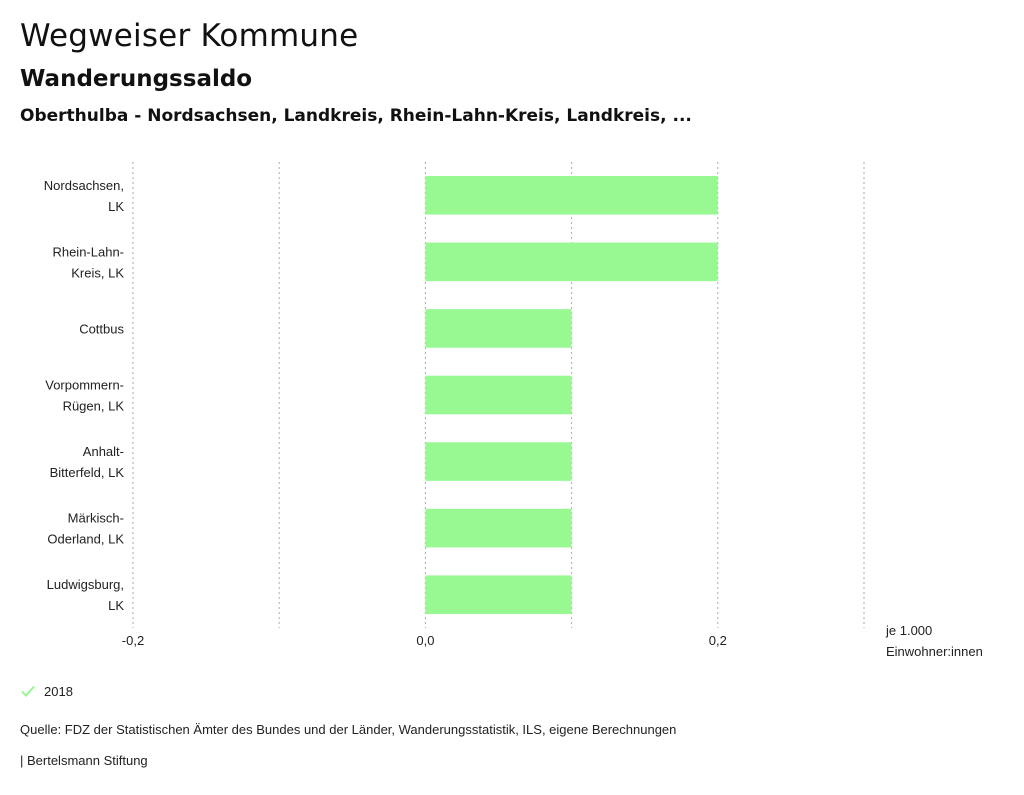 Image resolution: width=1024 pixels, height=795 pixels. I want to click on chart-title: Wegweiser Kommune, so click(189, 36).